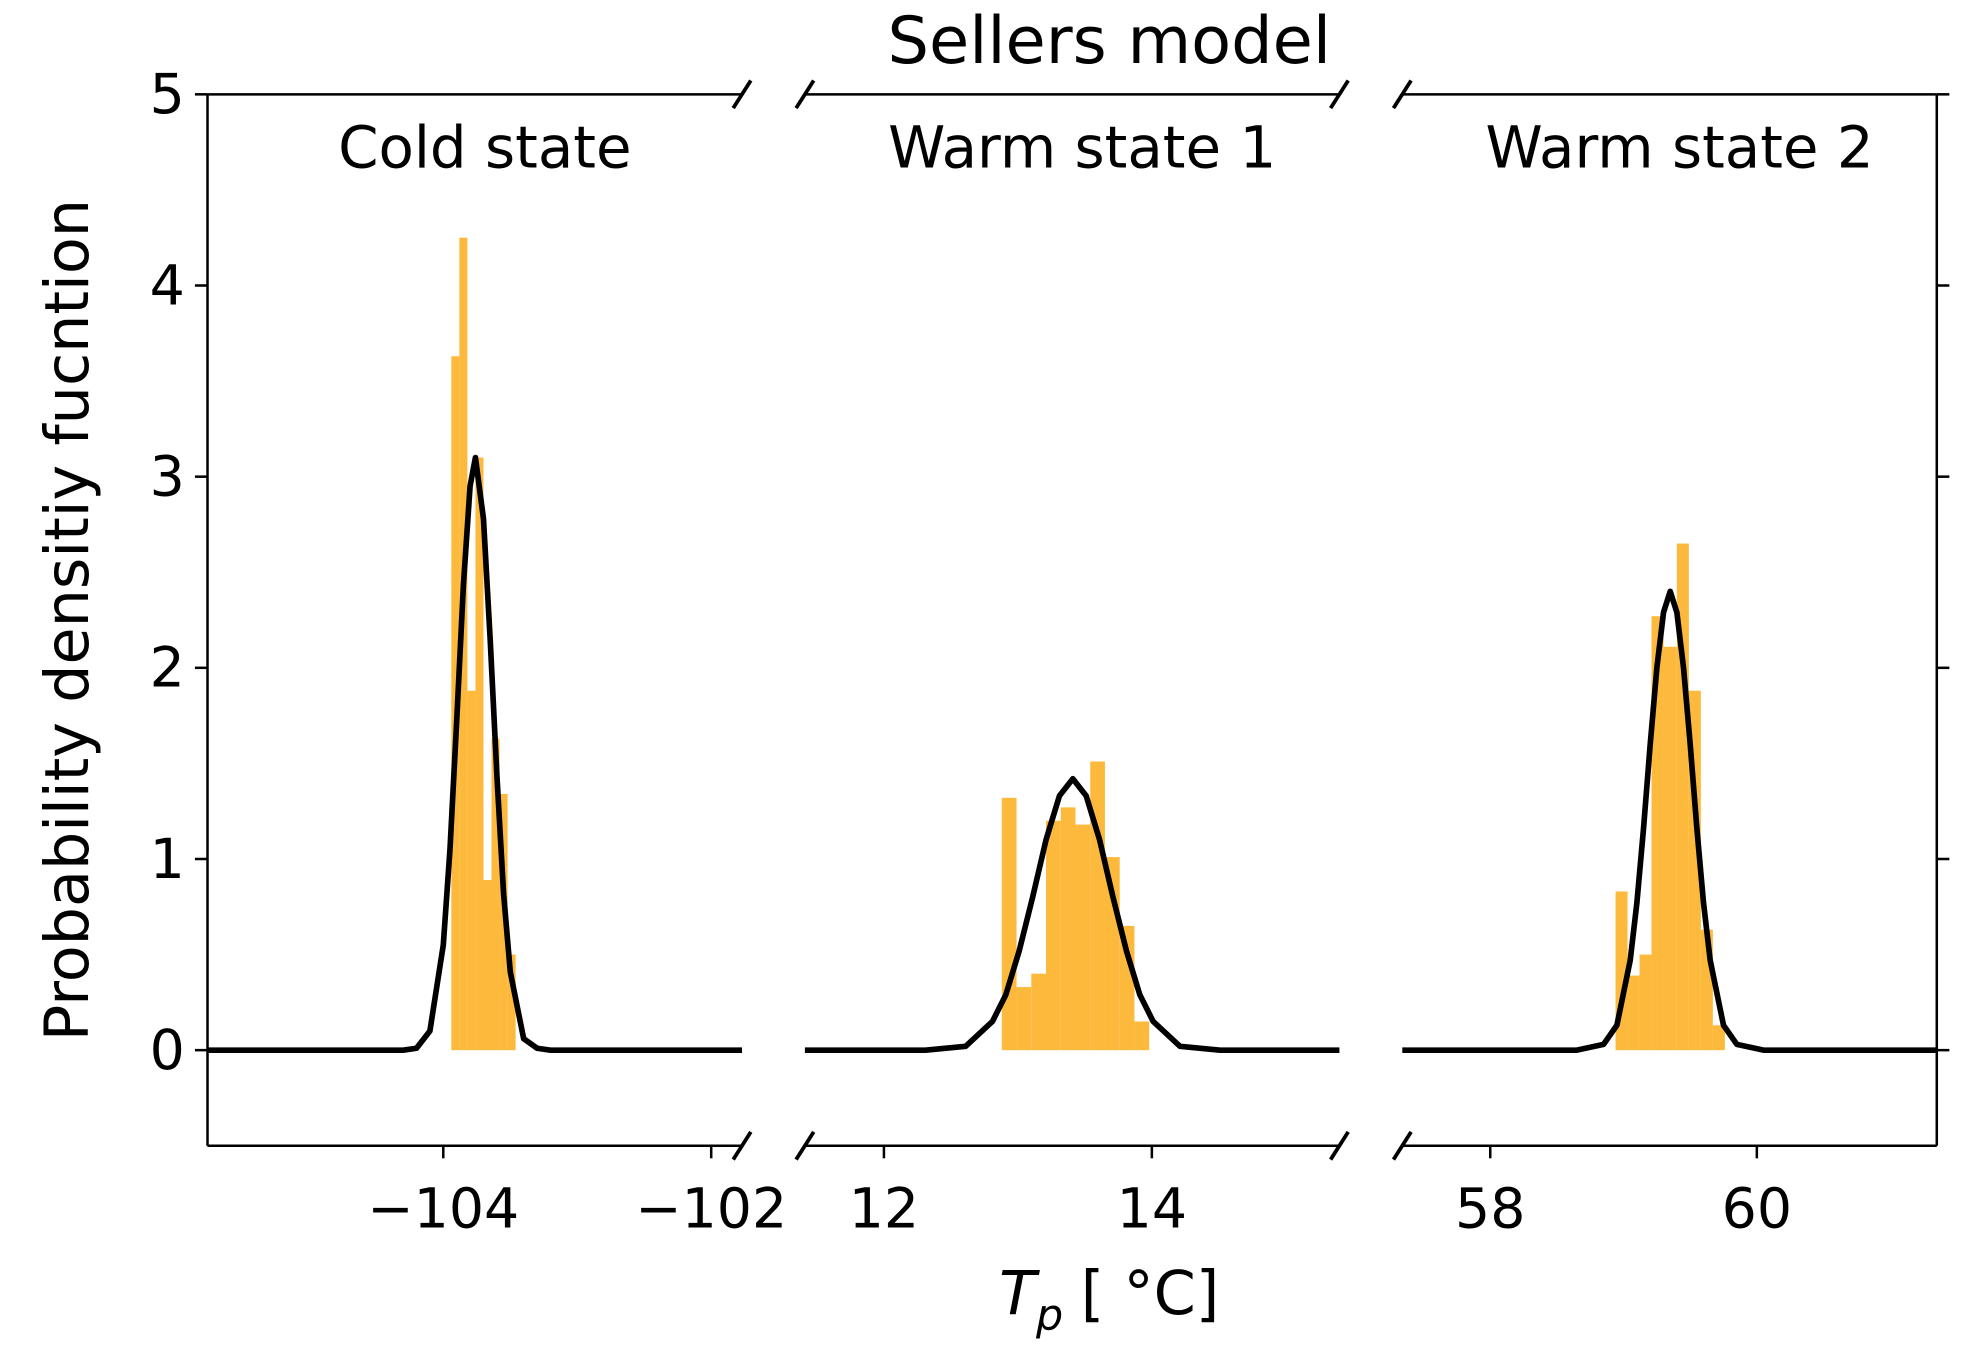 The height and width of the screenshot is (1352, 1972). What do you see at coordinates (167, 669) in the screenshot?
I see `y-tick-label: 2` at bounding box center [167, 669].